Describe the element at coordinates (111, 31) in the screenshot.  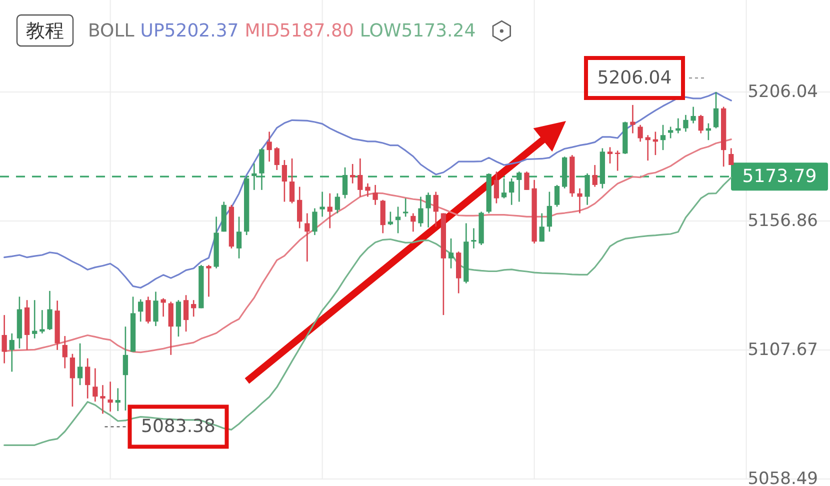
I see `title: BOLL` at that location.